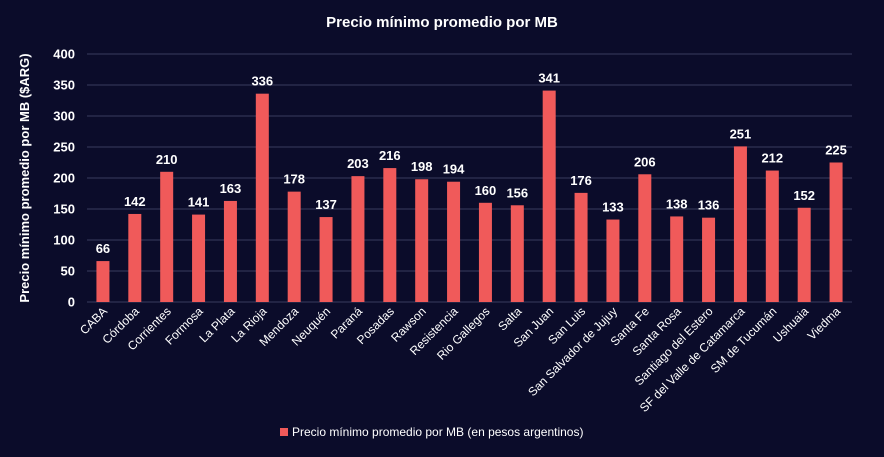 This screenshot has width=884, height=457. I want to click on data-label: 66, so click(103, 248).